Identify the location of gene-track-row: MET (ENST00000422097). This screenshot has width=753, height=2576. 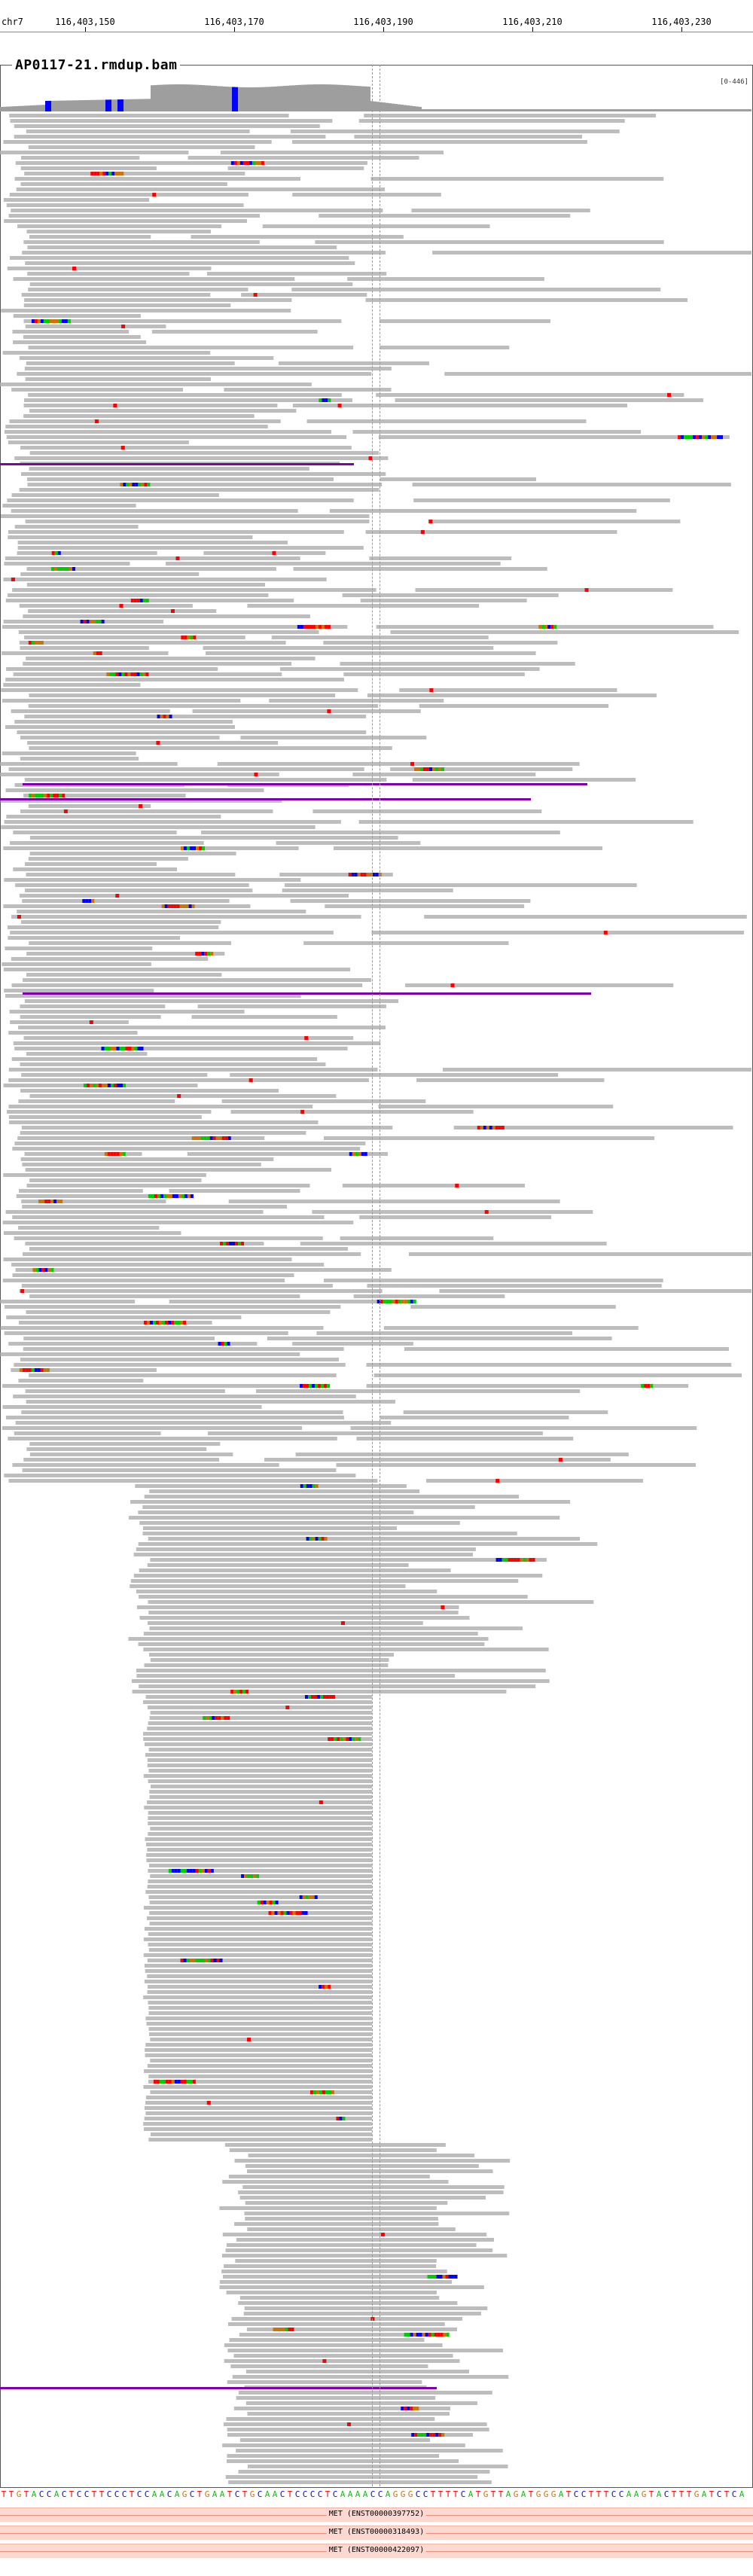
(376, 2551).